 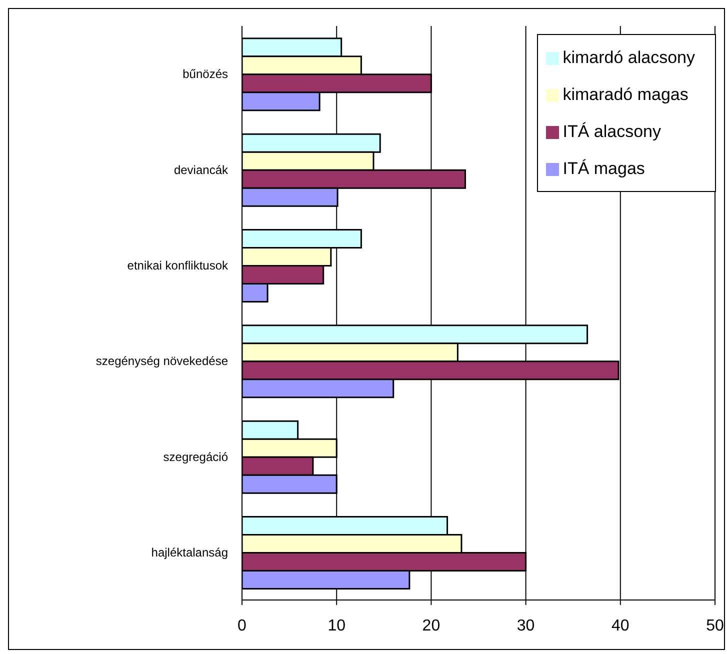 I want to click on y-tick-label: szegregáció, so click(x=195, y=457).